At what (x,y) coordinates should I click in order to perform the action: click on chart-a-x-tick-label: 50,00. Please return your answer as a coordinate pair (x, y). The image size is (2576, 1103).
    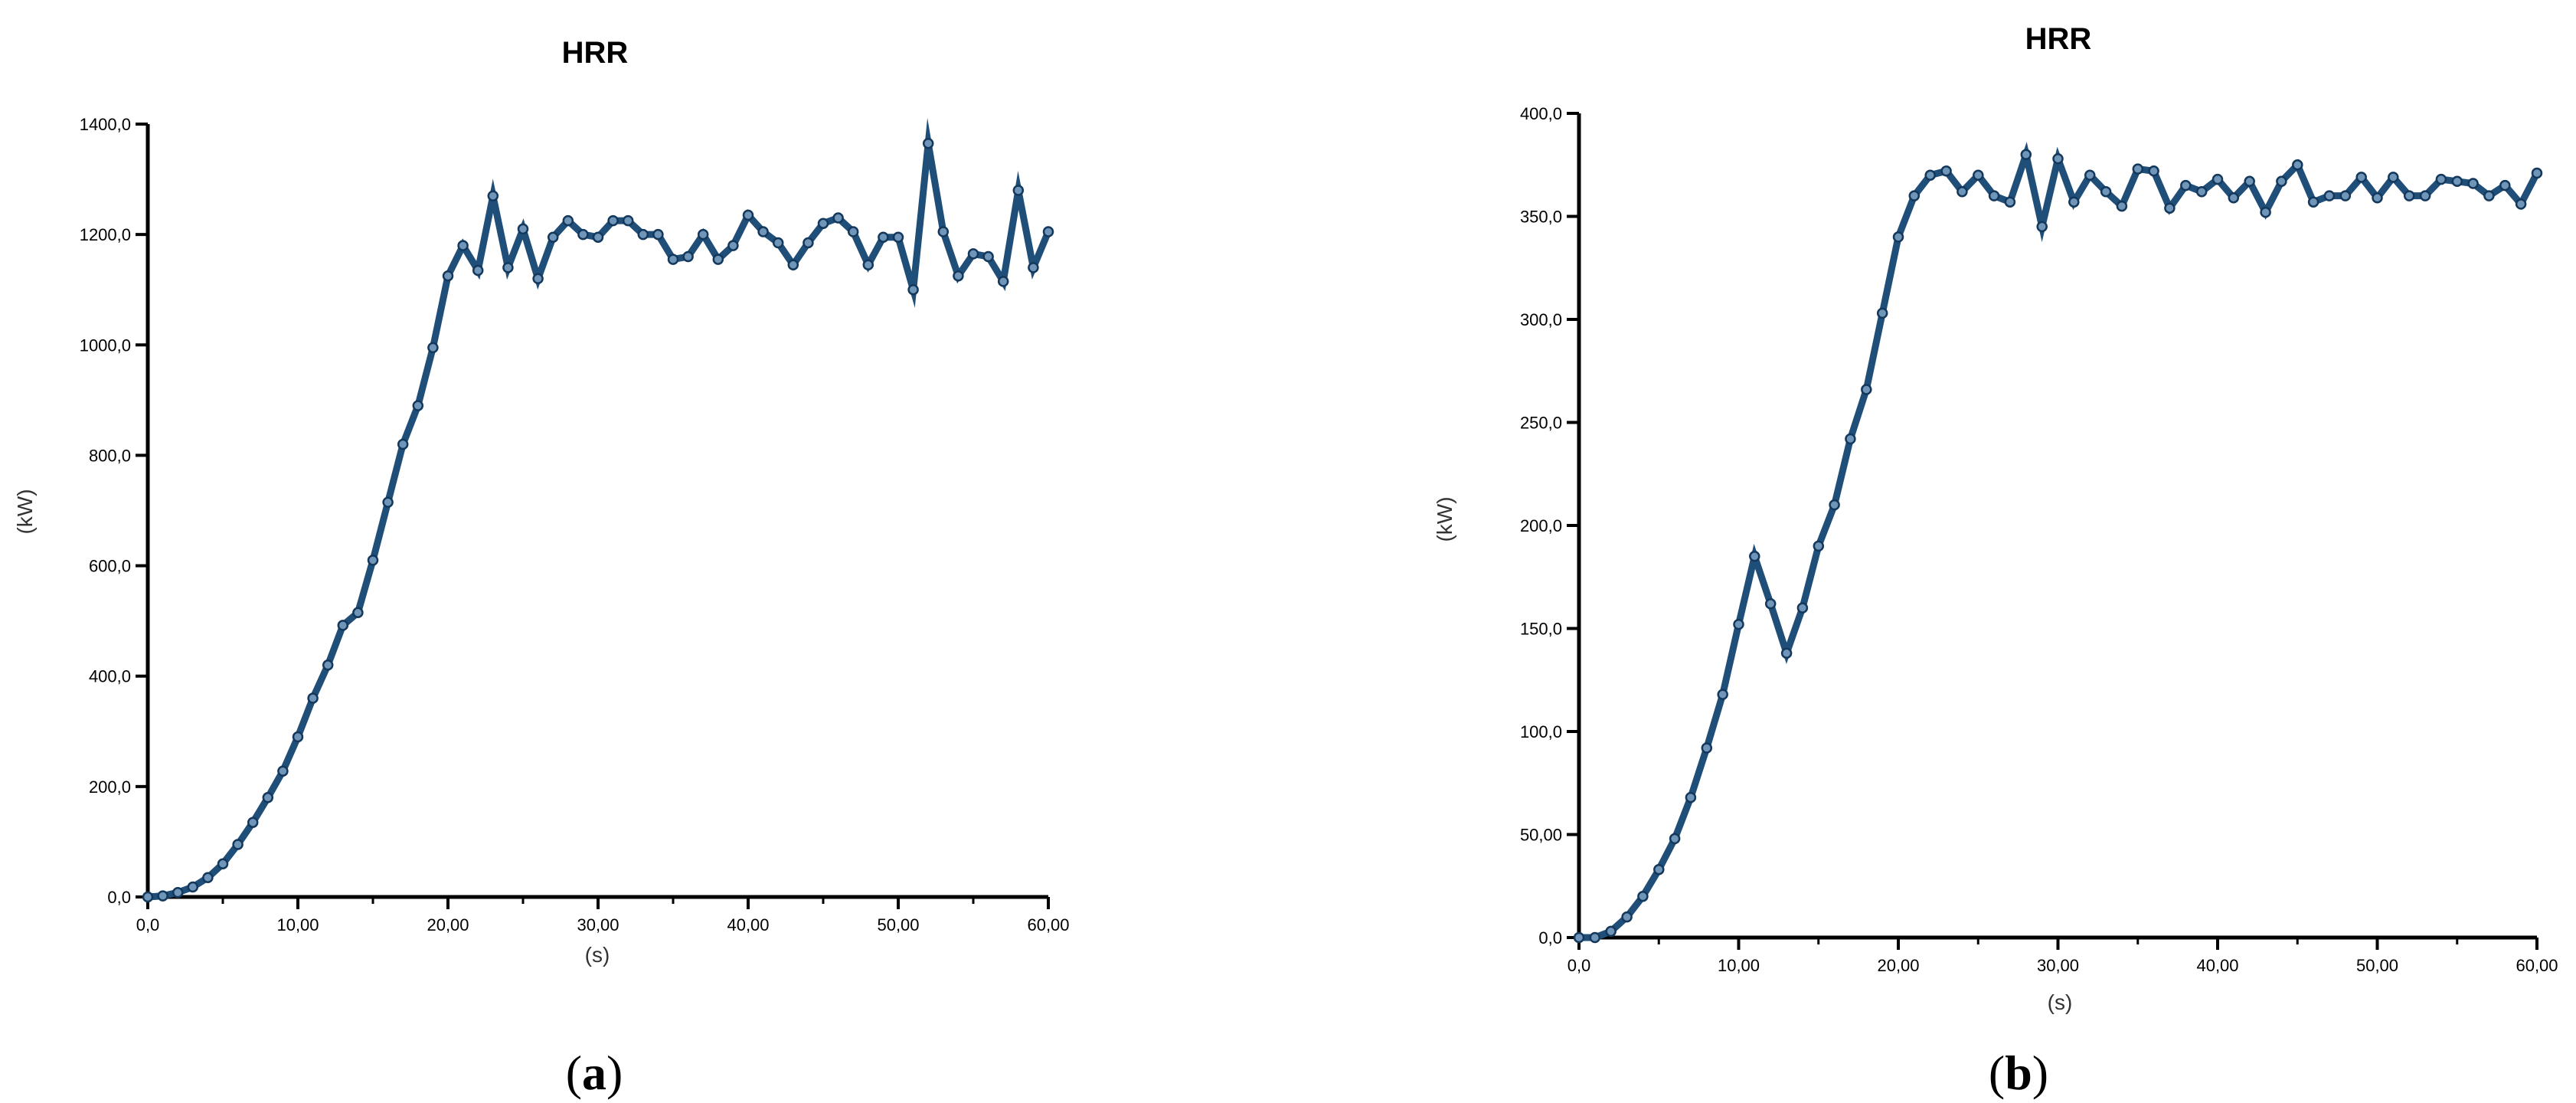
    Looking at the image, I should click on (898, 925).